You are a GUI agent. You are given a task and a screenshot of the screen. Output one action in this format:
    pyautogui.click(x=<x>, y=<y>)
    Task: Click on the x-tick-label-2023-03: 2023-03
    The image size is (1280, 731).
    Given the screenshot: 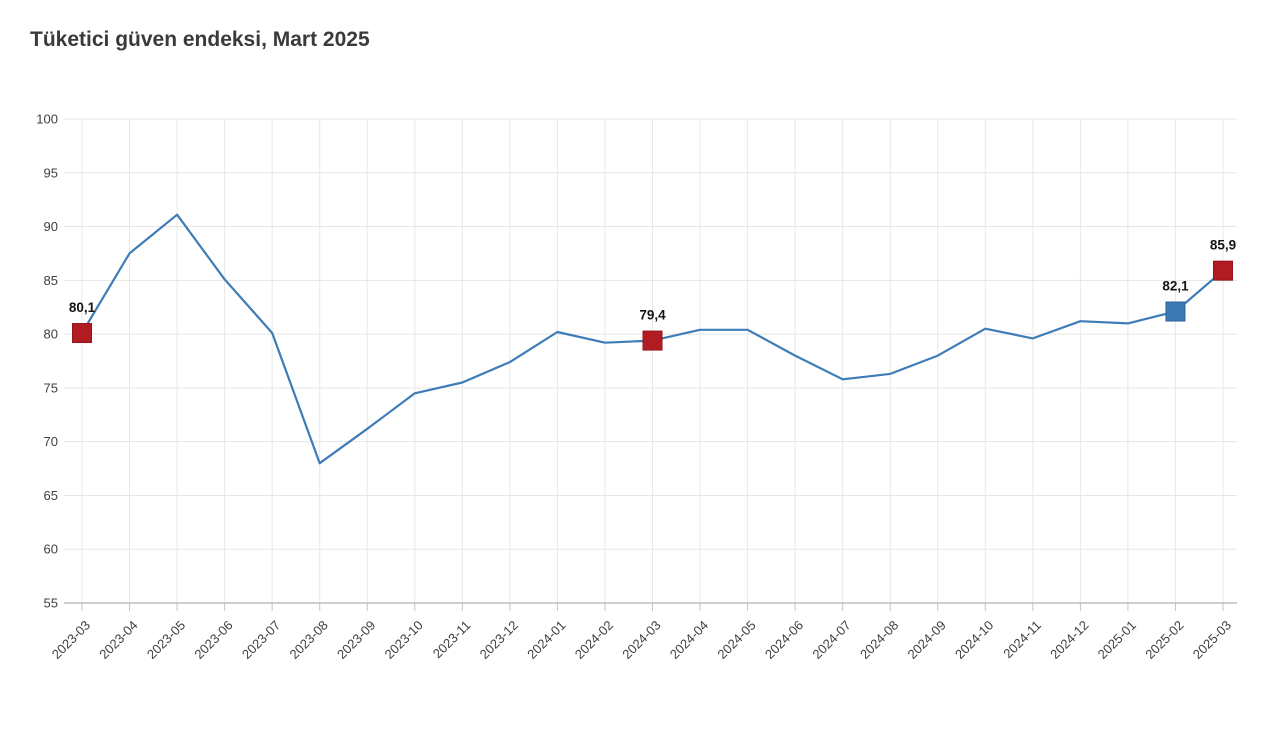 What is the action you would take?
    pyautogui.click(x=71, y=640)
    